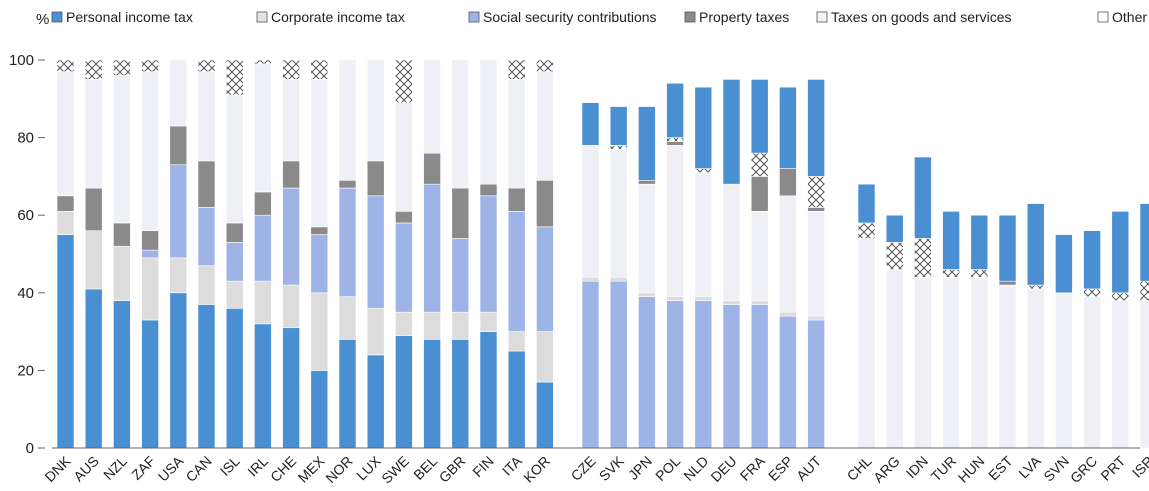 The width and height of the screenshot is (1149, 491). Describe the element at coordinates (723, 469) in the screenshot. I see `x-tick-label: DEU` at that location.